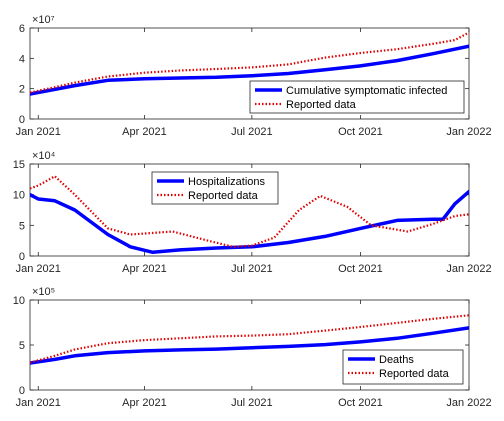  What do you see at coordinates (44, 156) in the screenshot?
I see `y-exponent-label: ×10⁴` at bounding box center [44, 156].